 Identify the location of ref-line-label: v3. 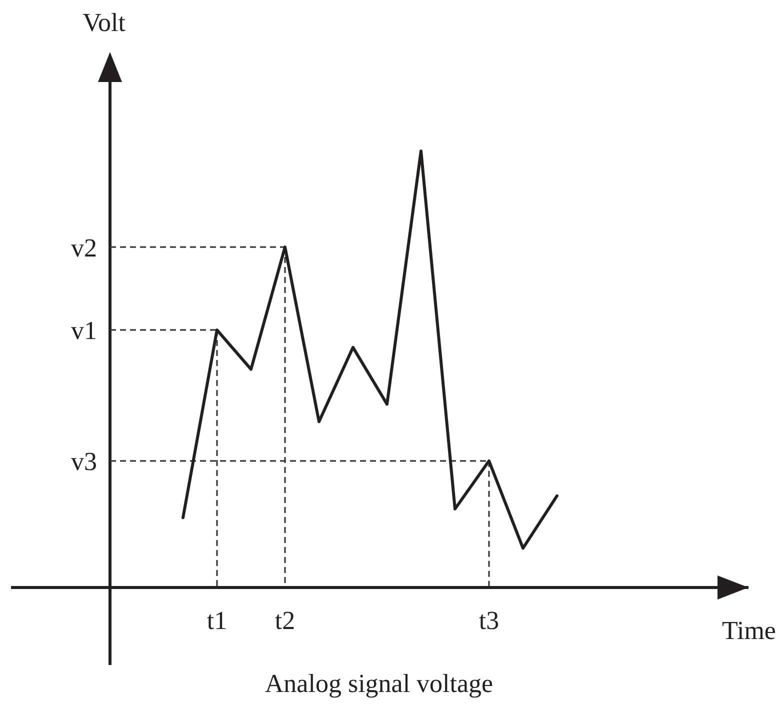
(84, 461).